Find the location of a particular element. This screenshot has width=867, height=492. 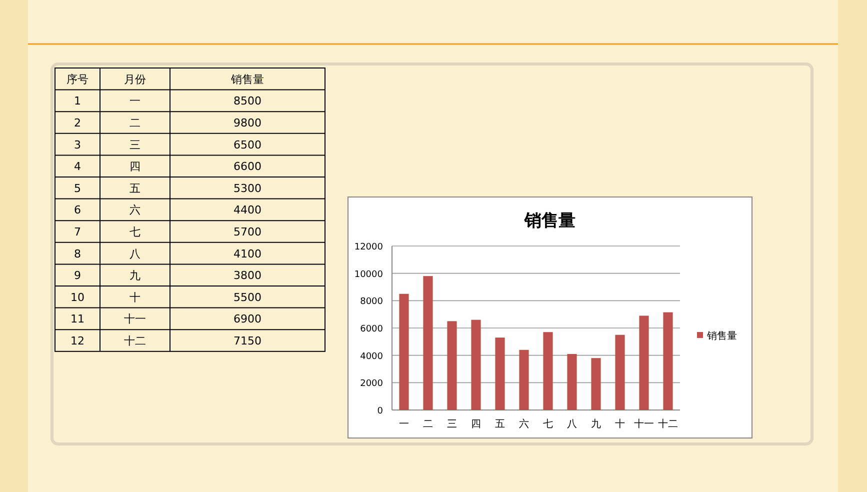

category-label: 十 is located at coordinates (135, 297).